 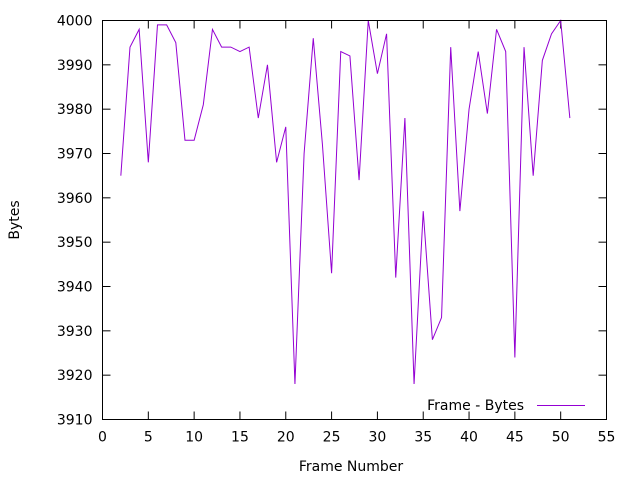 What do you see at coordinates (194, 438) in the screenshot?
I see `x-tick-label: 10` at bounding box center [194, 438].